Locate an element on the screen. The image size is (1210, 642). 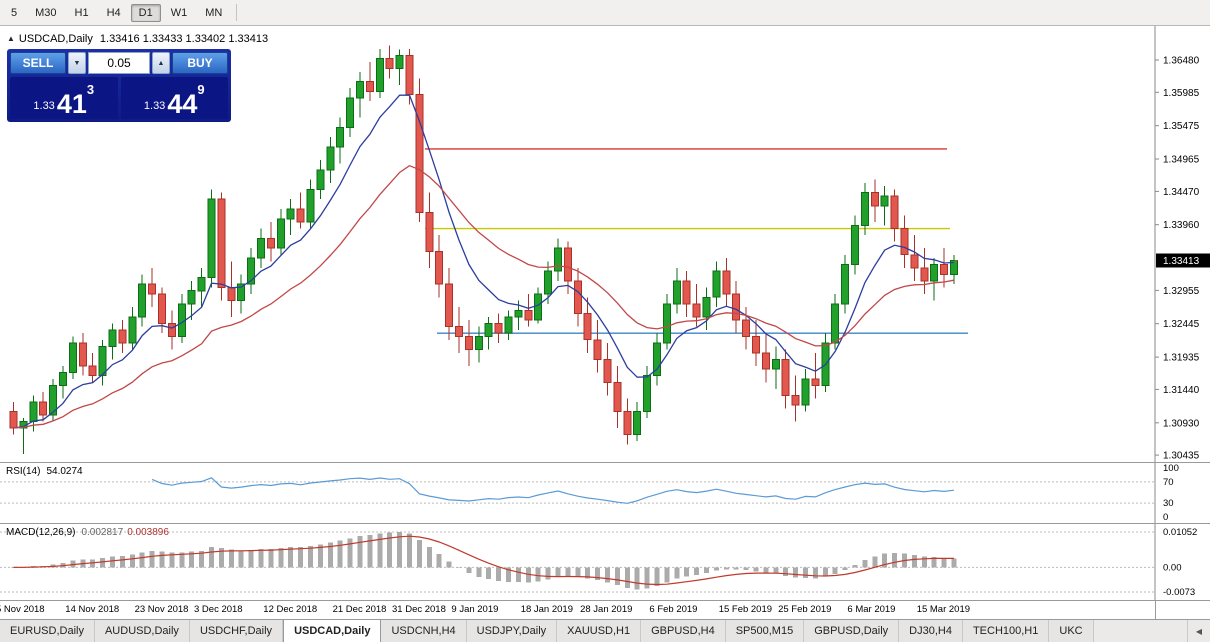
sell-price-prefix: 1.33 is located at coordinates (44, 106).